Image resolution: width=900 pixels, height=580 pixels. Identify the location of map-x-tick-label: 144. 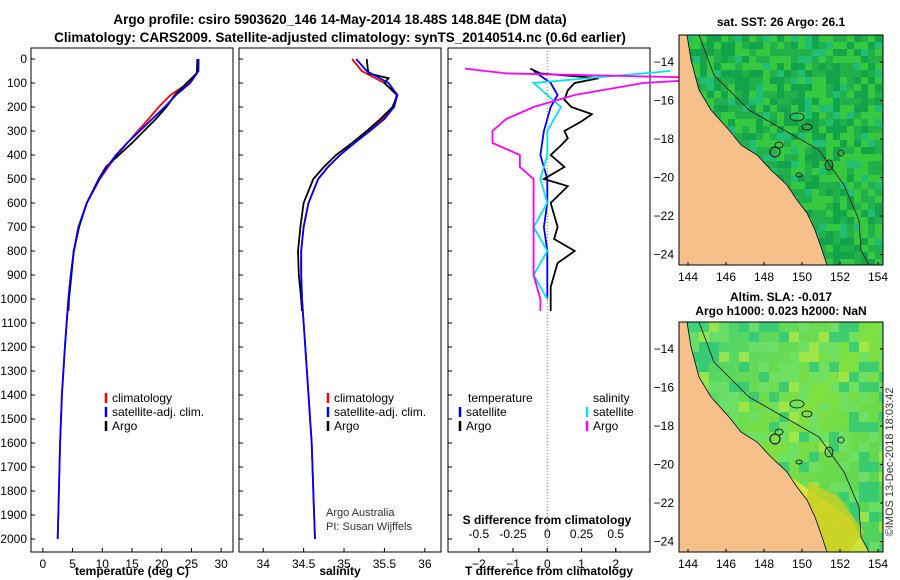
(688, 564).